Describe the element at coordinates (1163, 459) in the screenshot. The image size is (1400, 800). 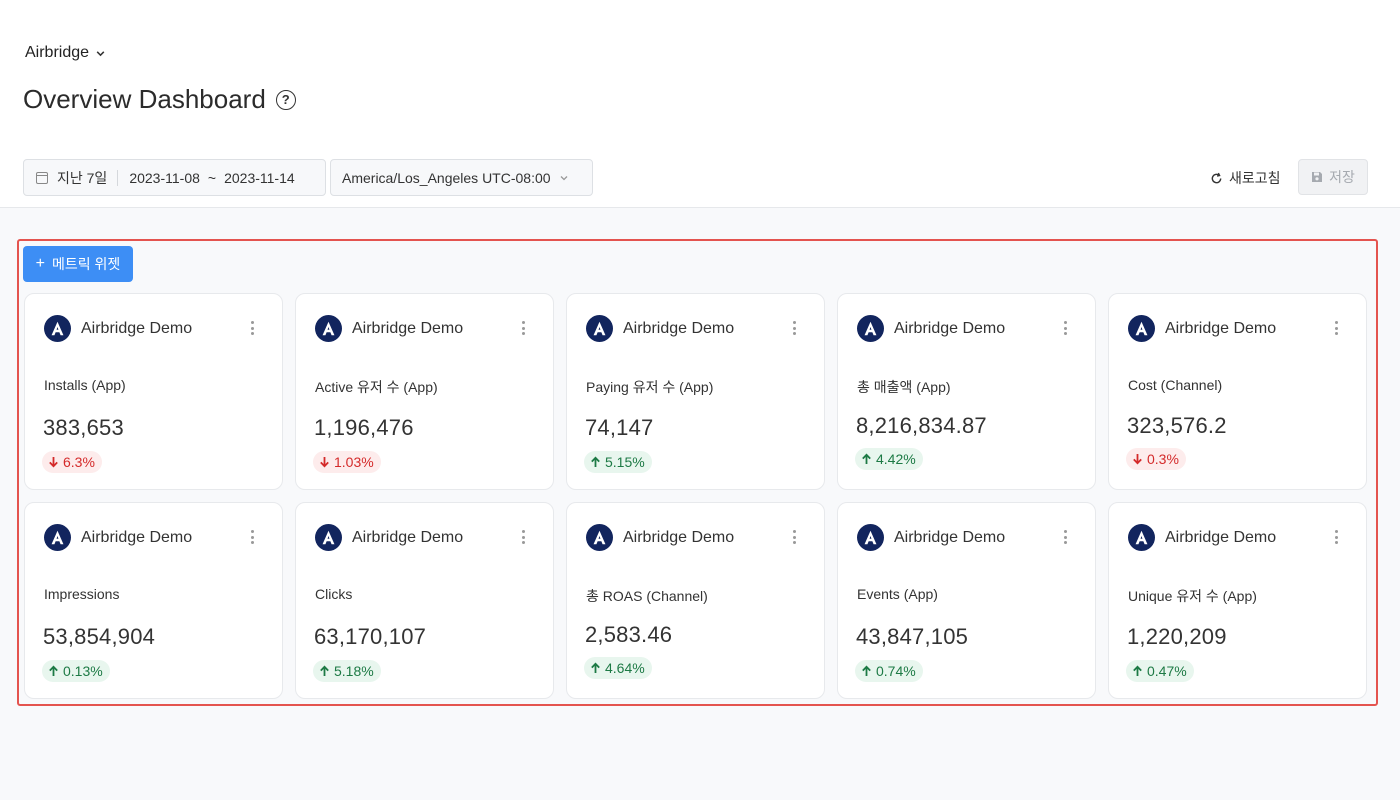
I see `change-value: 0.3%` at that location.